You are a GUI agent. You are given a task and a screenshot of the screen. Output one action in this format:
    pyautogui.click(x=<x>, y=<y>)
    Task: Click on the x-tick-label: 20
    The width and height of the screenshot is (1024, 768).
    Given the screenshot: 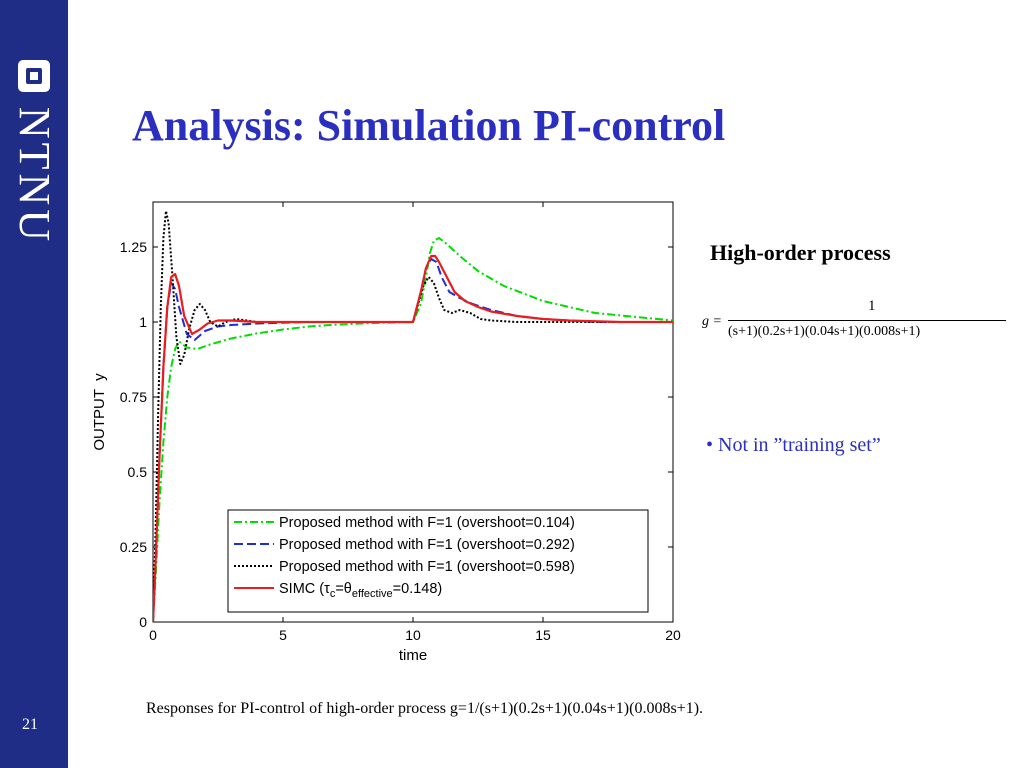 What is the action you would take?
    pyautogui.click(x=673, y=635)
    